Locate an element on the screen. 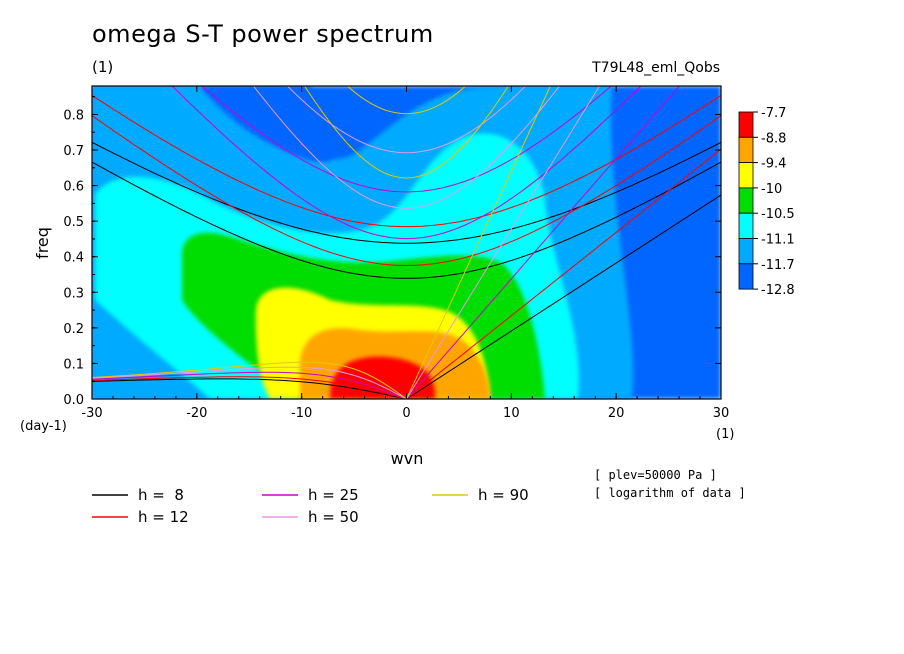 The height and width of the screenshot is (654, 904). chart-subtitle: (1) is located at coordinates (103, 67).